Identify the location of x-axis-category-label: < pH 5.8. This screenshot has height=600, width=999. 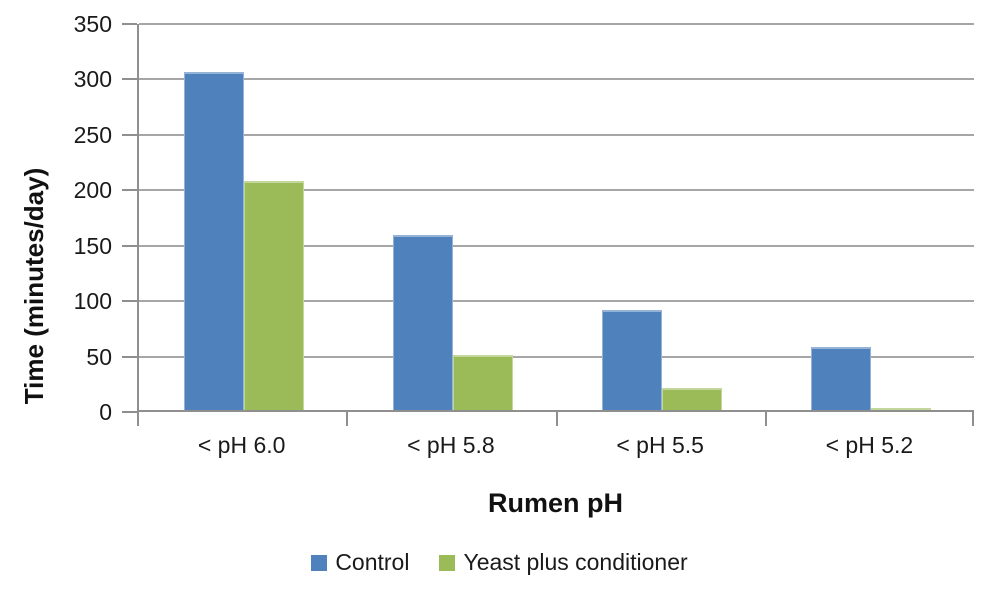
(451, 445).